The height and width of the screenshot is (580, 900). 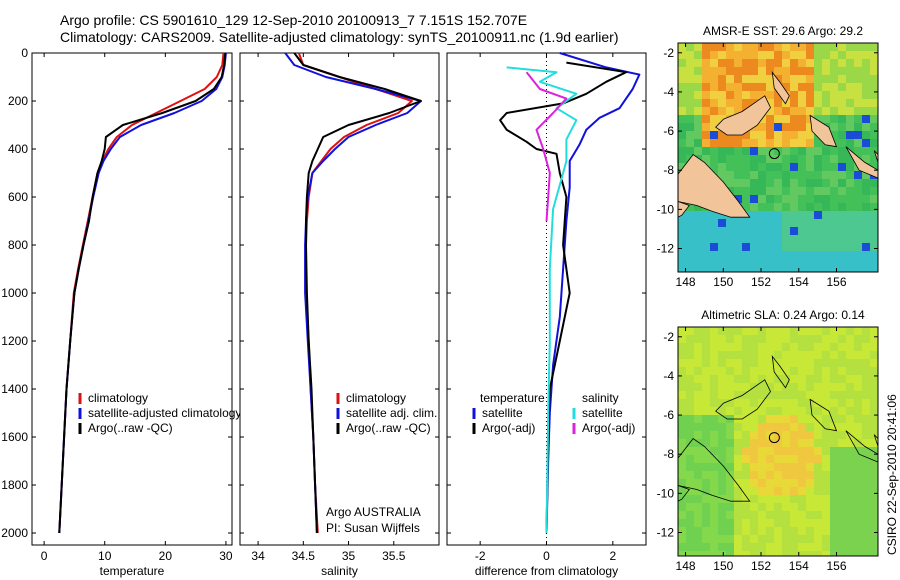 I want to click on legend-label: satellite, so click(x=602, y=413).